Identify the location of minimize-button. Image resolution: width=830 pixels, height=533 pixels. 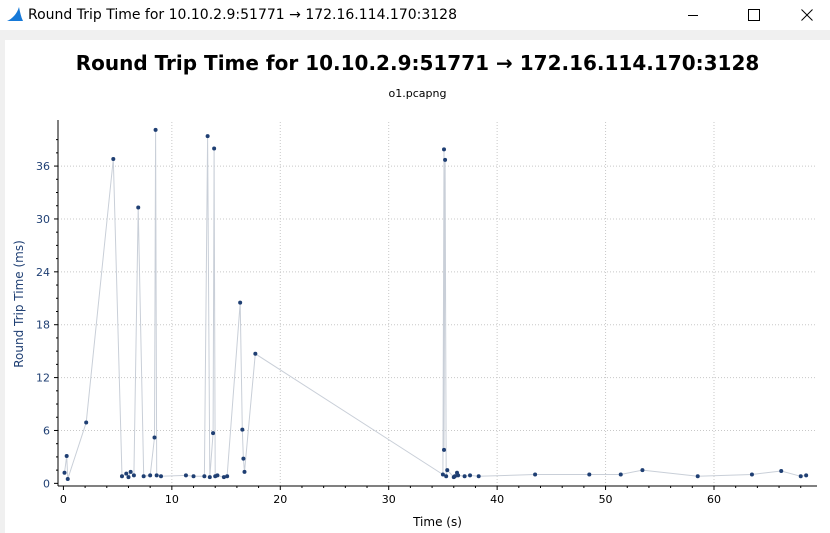
(693, 15).